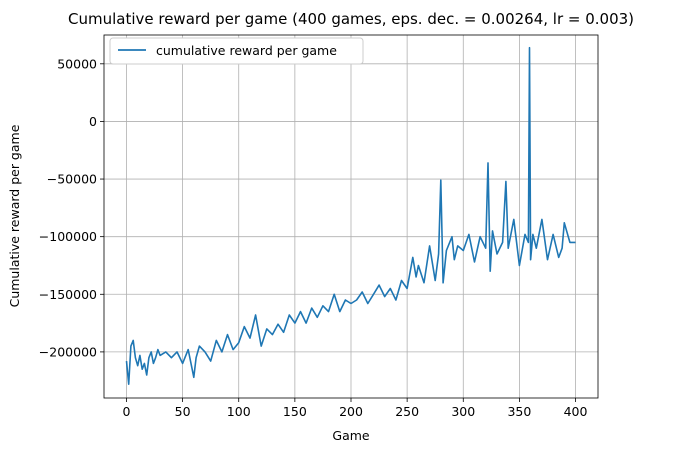  What do you see at coordinates (14, 215) in the screenshot?
I see `y-axis-label: Cumulative reward per game` at bounding box center [14, 215].